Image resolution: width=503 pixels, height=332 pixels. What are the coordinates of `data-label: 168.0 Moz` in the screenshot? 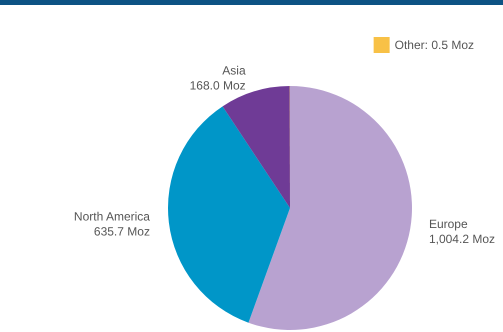 It's located at (218, 85).